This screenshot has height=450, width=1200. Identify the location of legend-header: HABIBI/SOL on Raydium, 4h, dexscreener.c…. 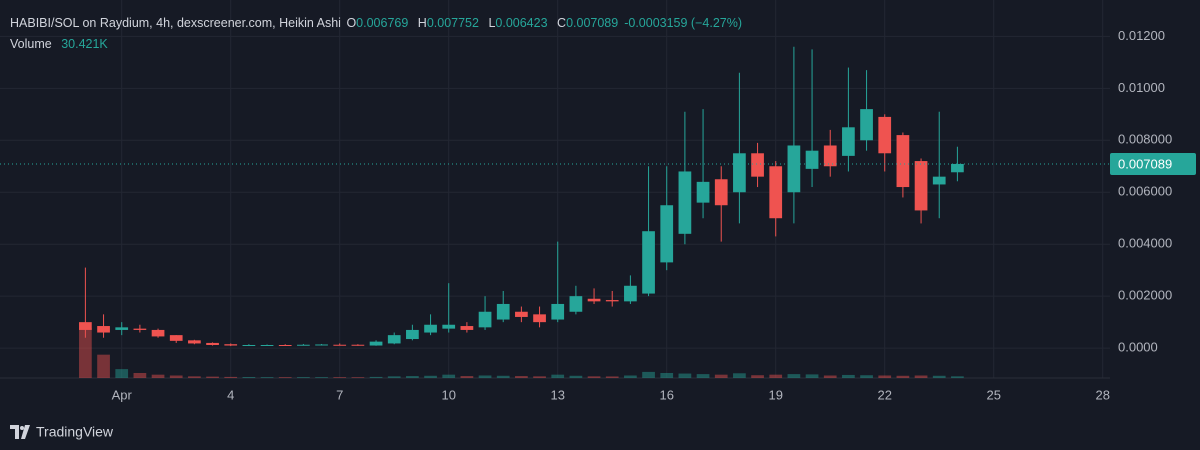
(379, 23).